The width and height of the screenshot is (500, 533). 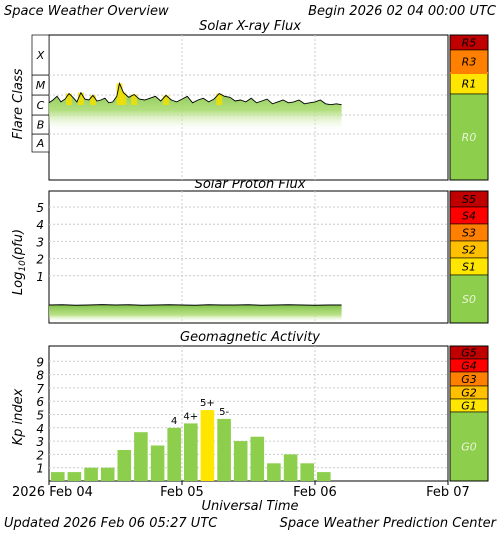 I want to click on proton-ylabel-base: Log, so click(x=18, y=283).